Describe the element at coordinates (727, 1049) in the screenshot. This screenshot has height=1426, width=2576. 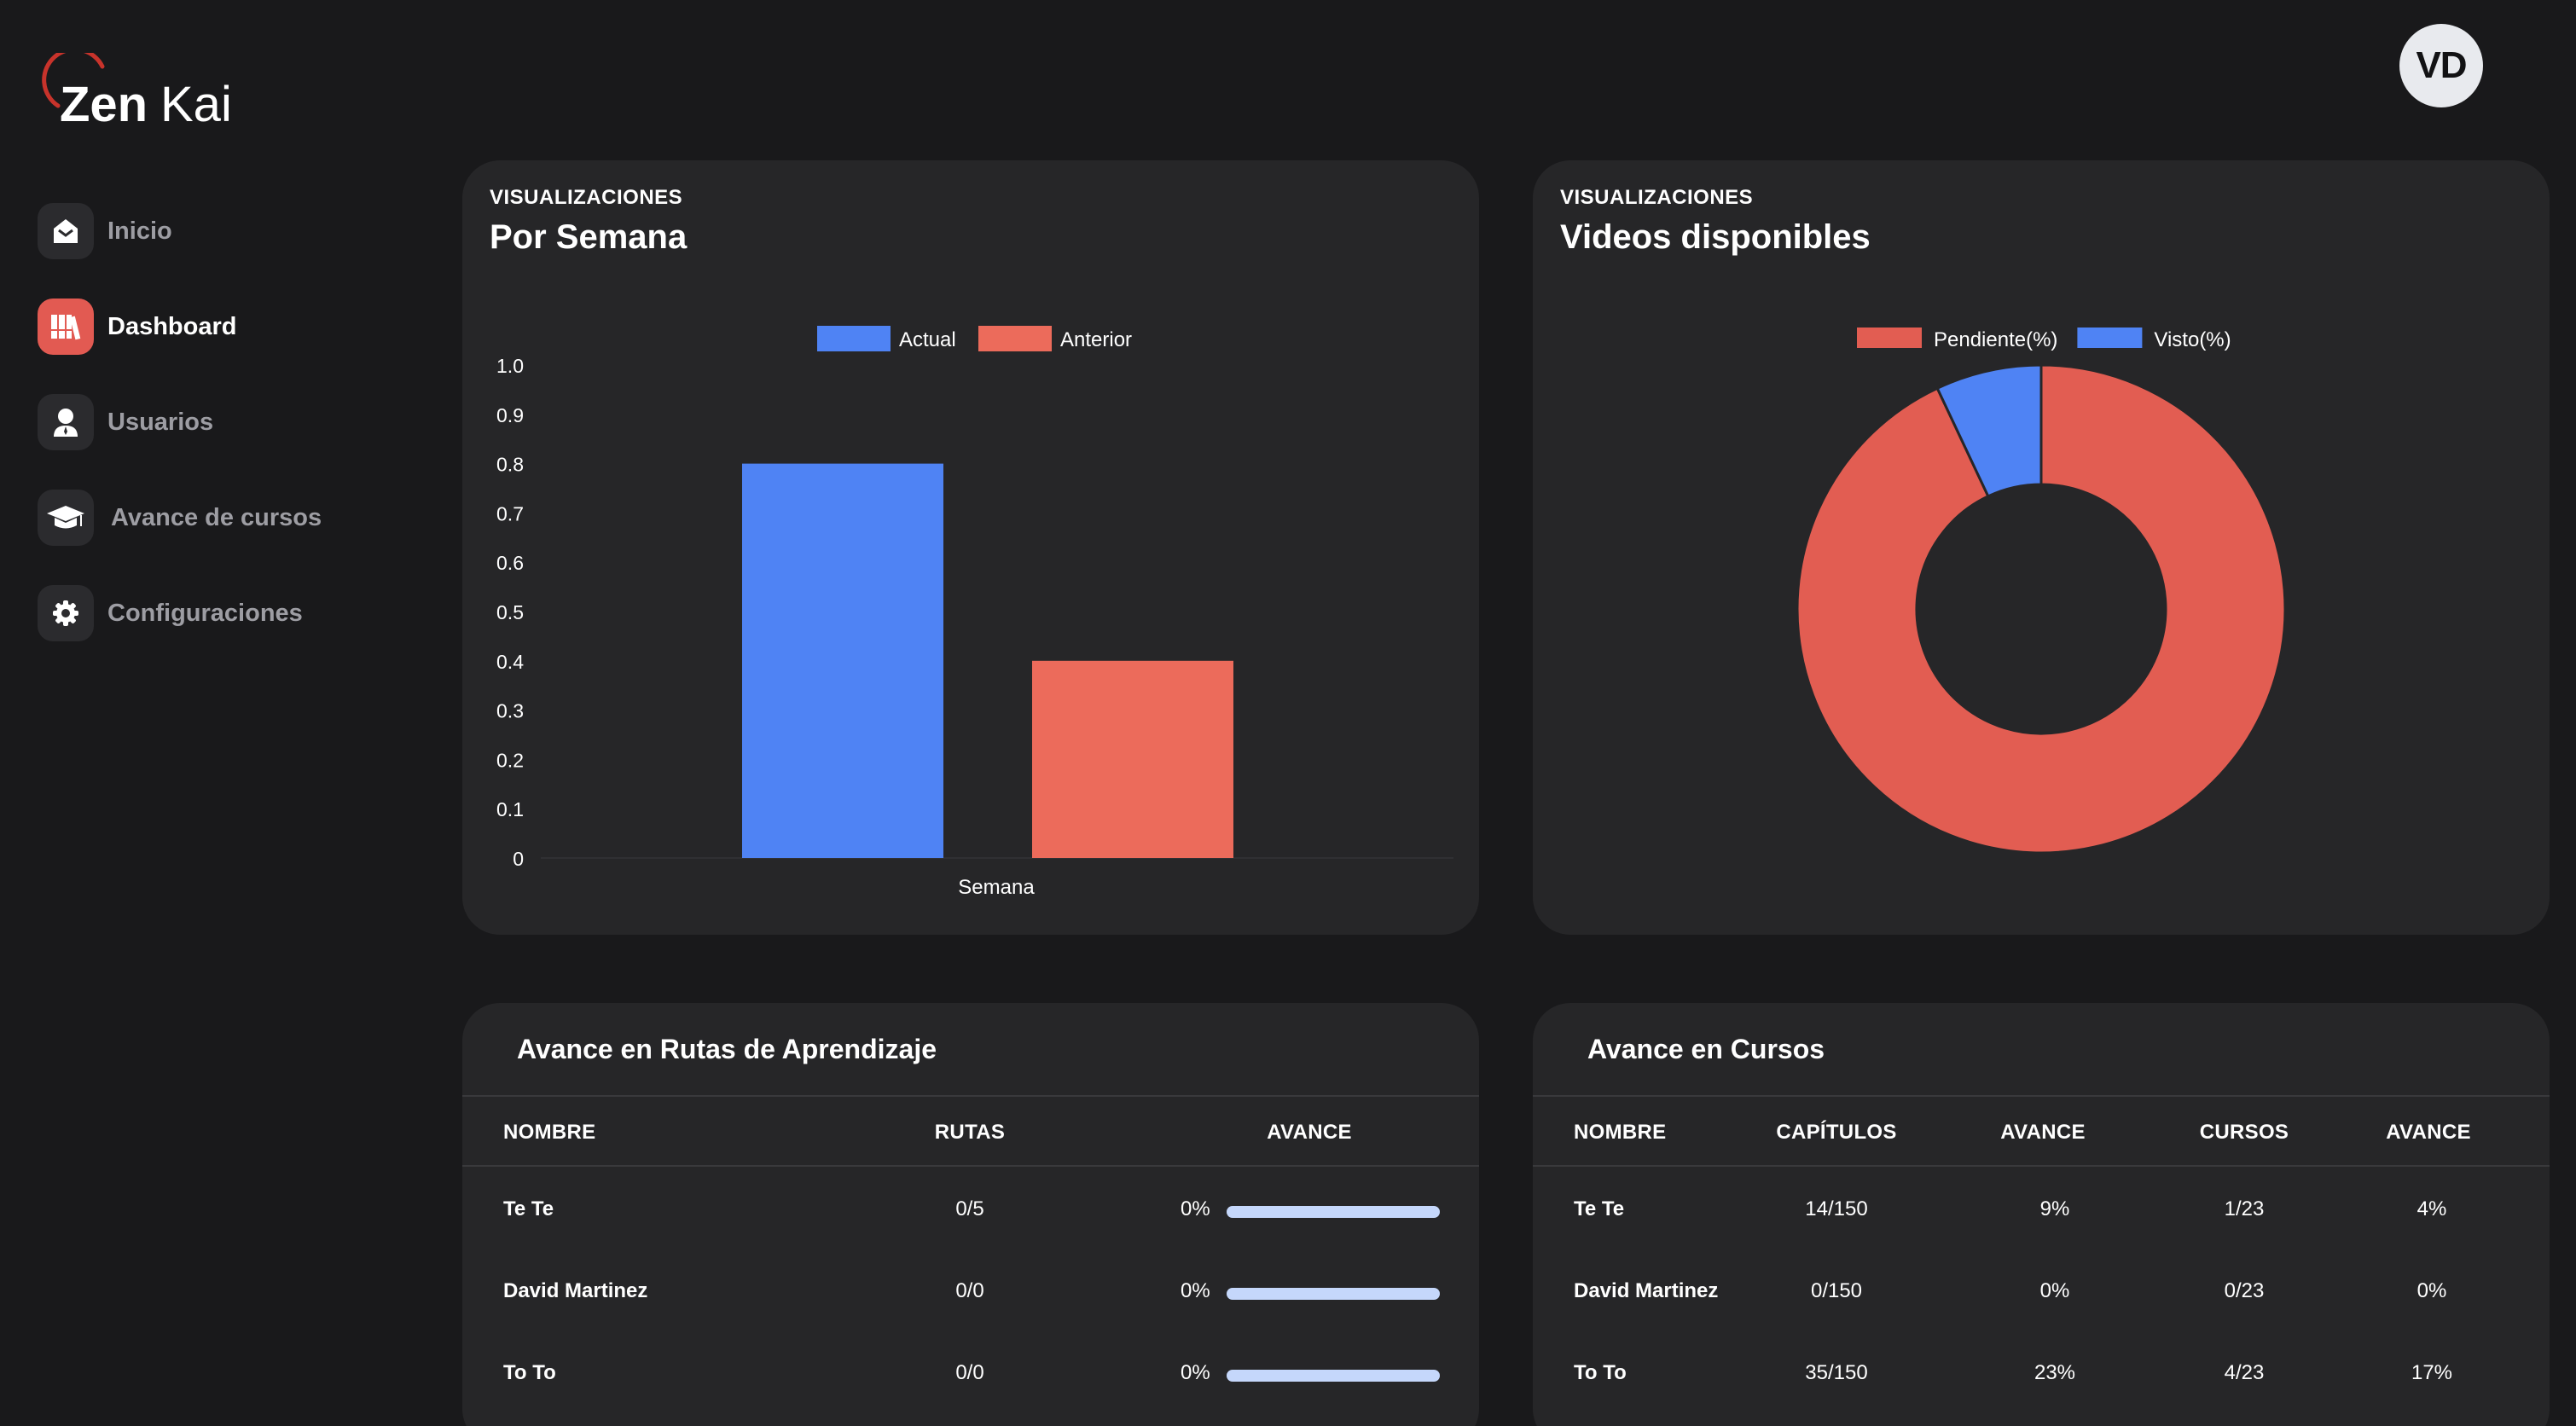
I see `table-title: Avance en Rutas de Aprendizaje` at that location.